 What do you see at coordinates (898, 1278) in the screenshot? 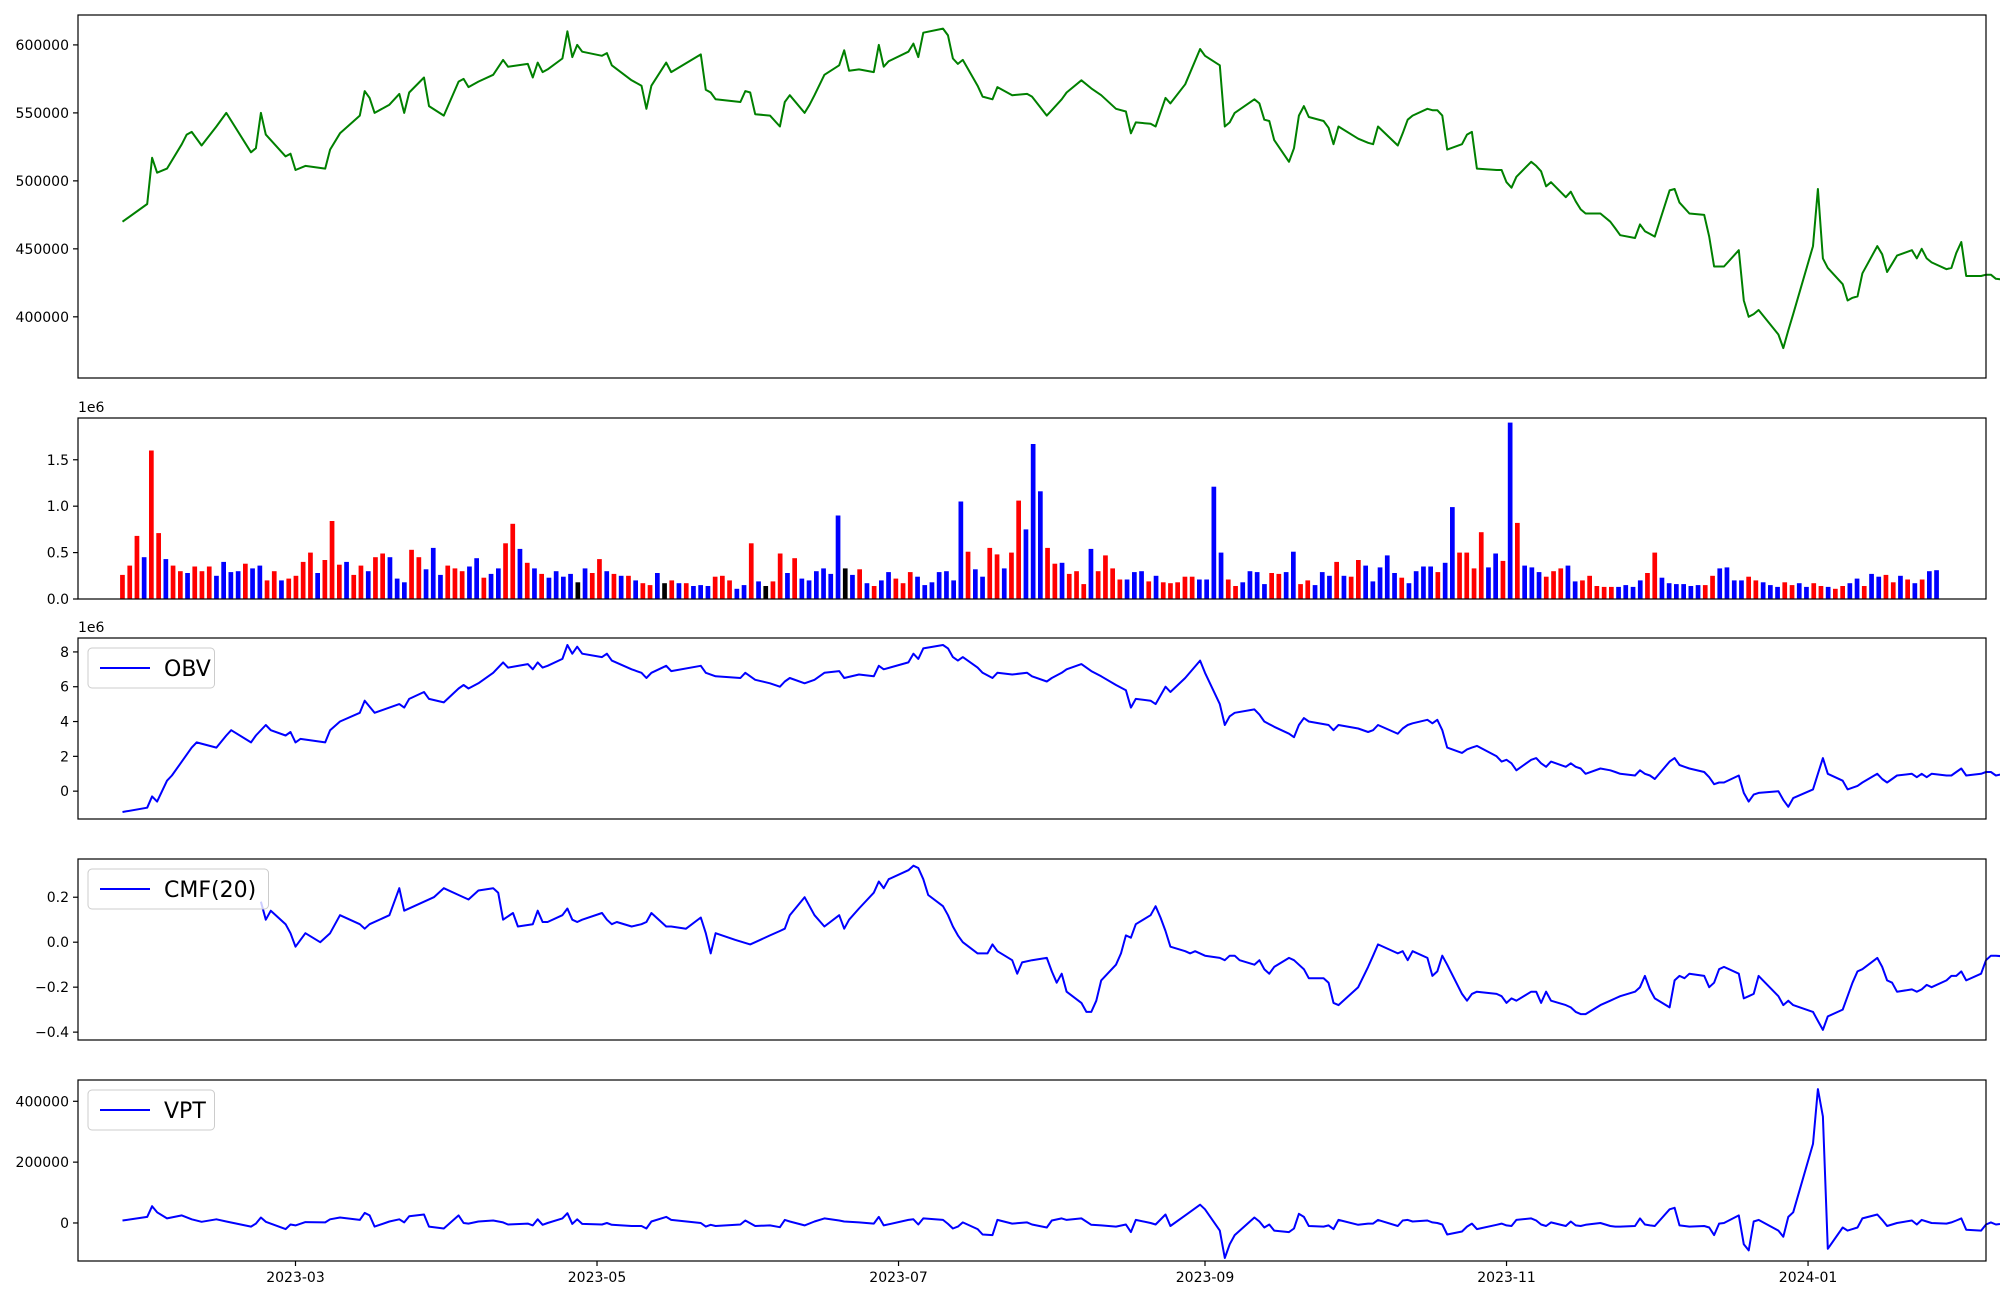
I see `x-tick-label: 2023-07` at bounding box center [898, 1278].